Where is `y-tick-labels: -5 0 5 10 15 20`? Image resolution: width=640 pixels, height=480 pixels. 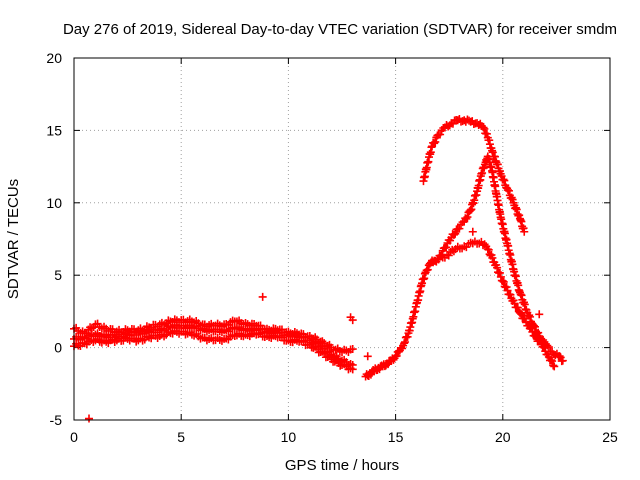 y-tick-labels: -5 0 5 10 15 20 is located at coordinates (54, 239).